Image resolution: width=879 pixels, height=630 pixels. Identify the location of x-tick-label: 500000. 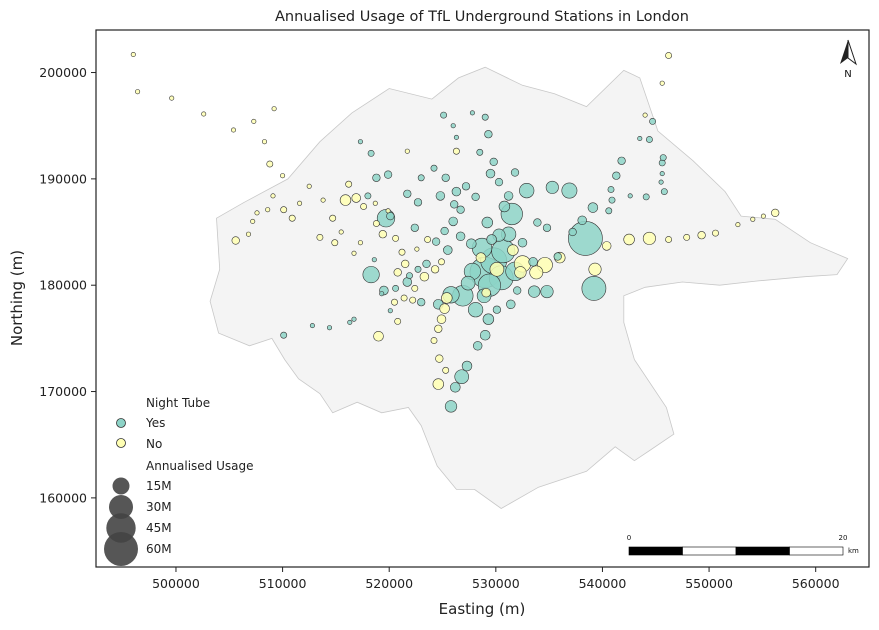
(176, 583).